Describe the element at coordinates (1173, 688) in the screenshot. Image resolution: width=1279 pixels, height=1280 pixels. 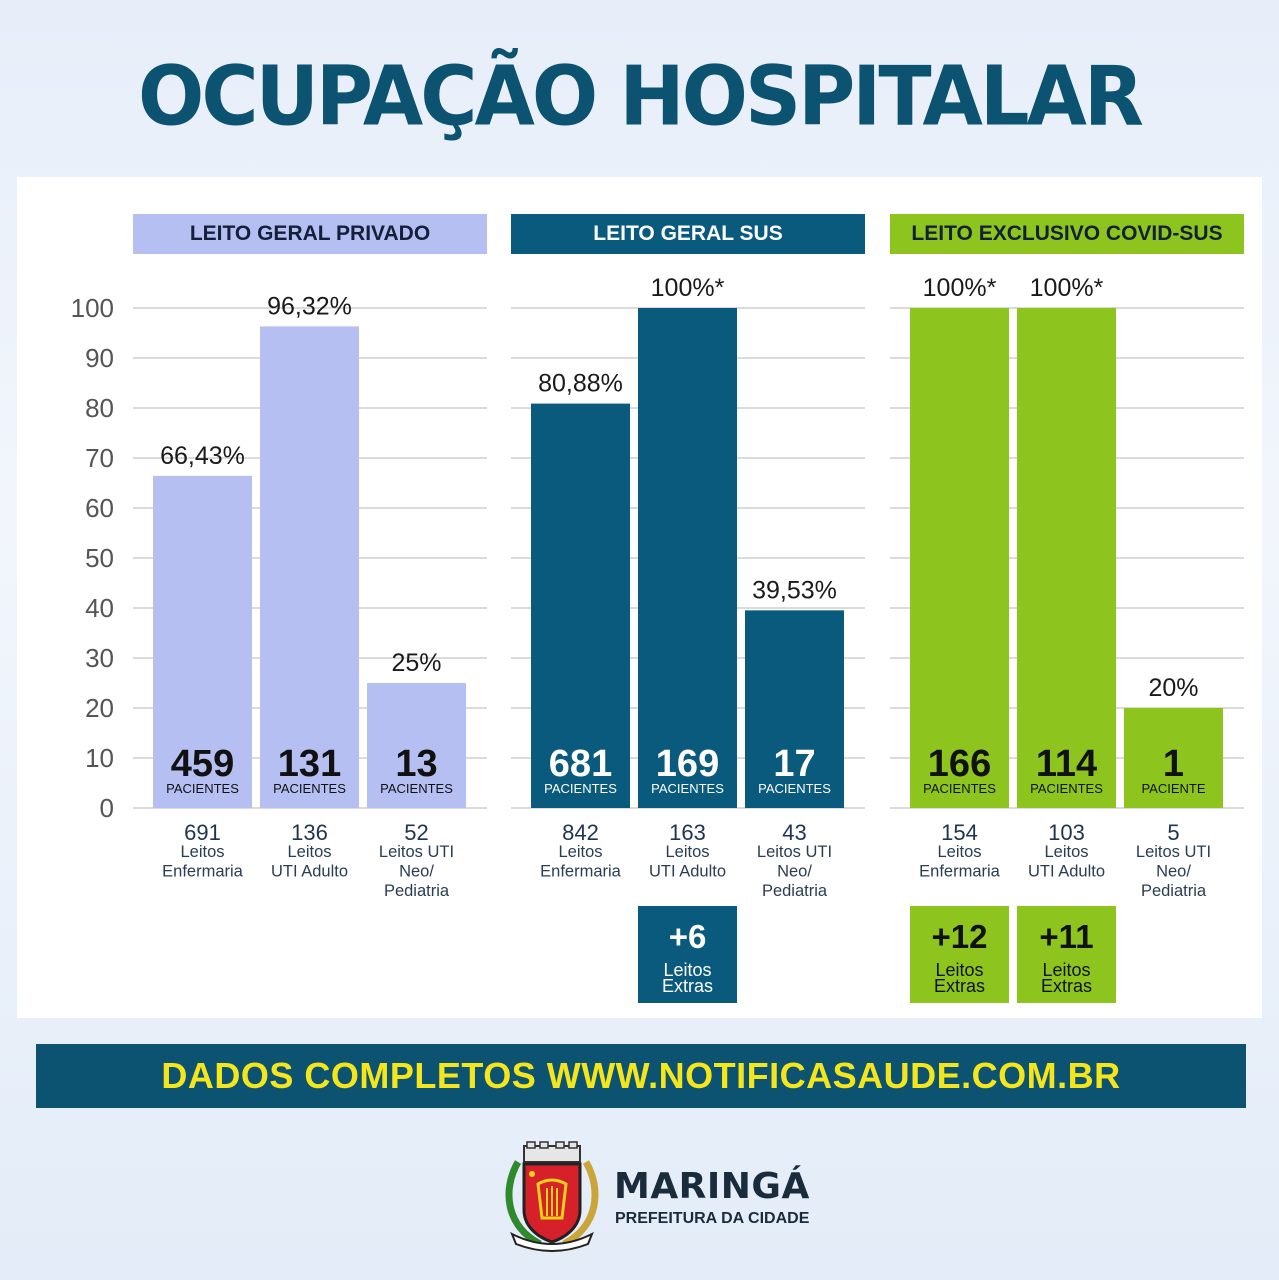
I see `bar-value-label: 20%` at that location.